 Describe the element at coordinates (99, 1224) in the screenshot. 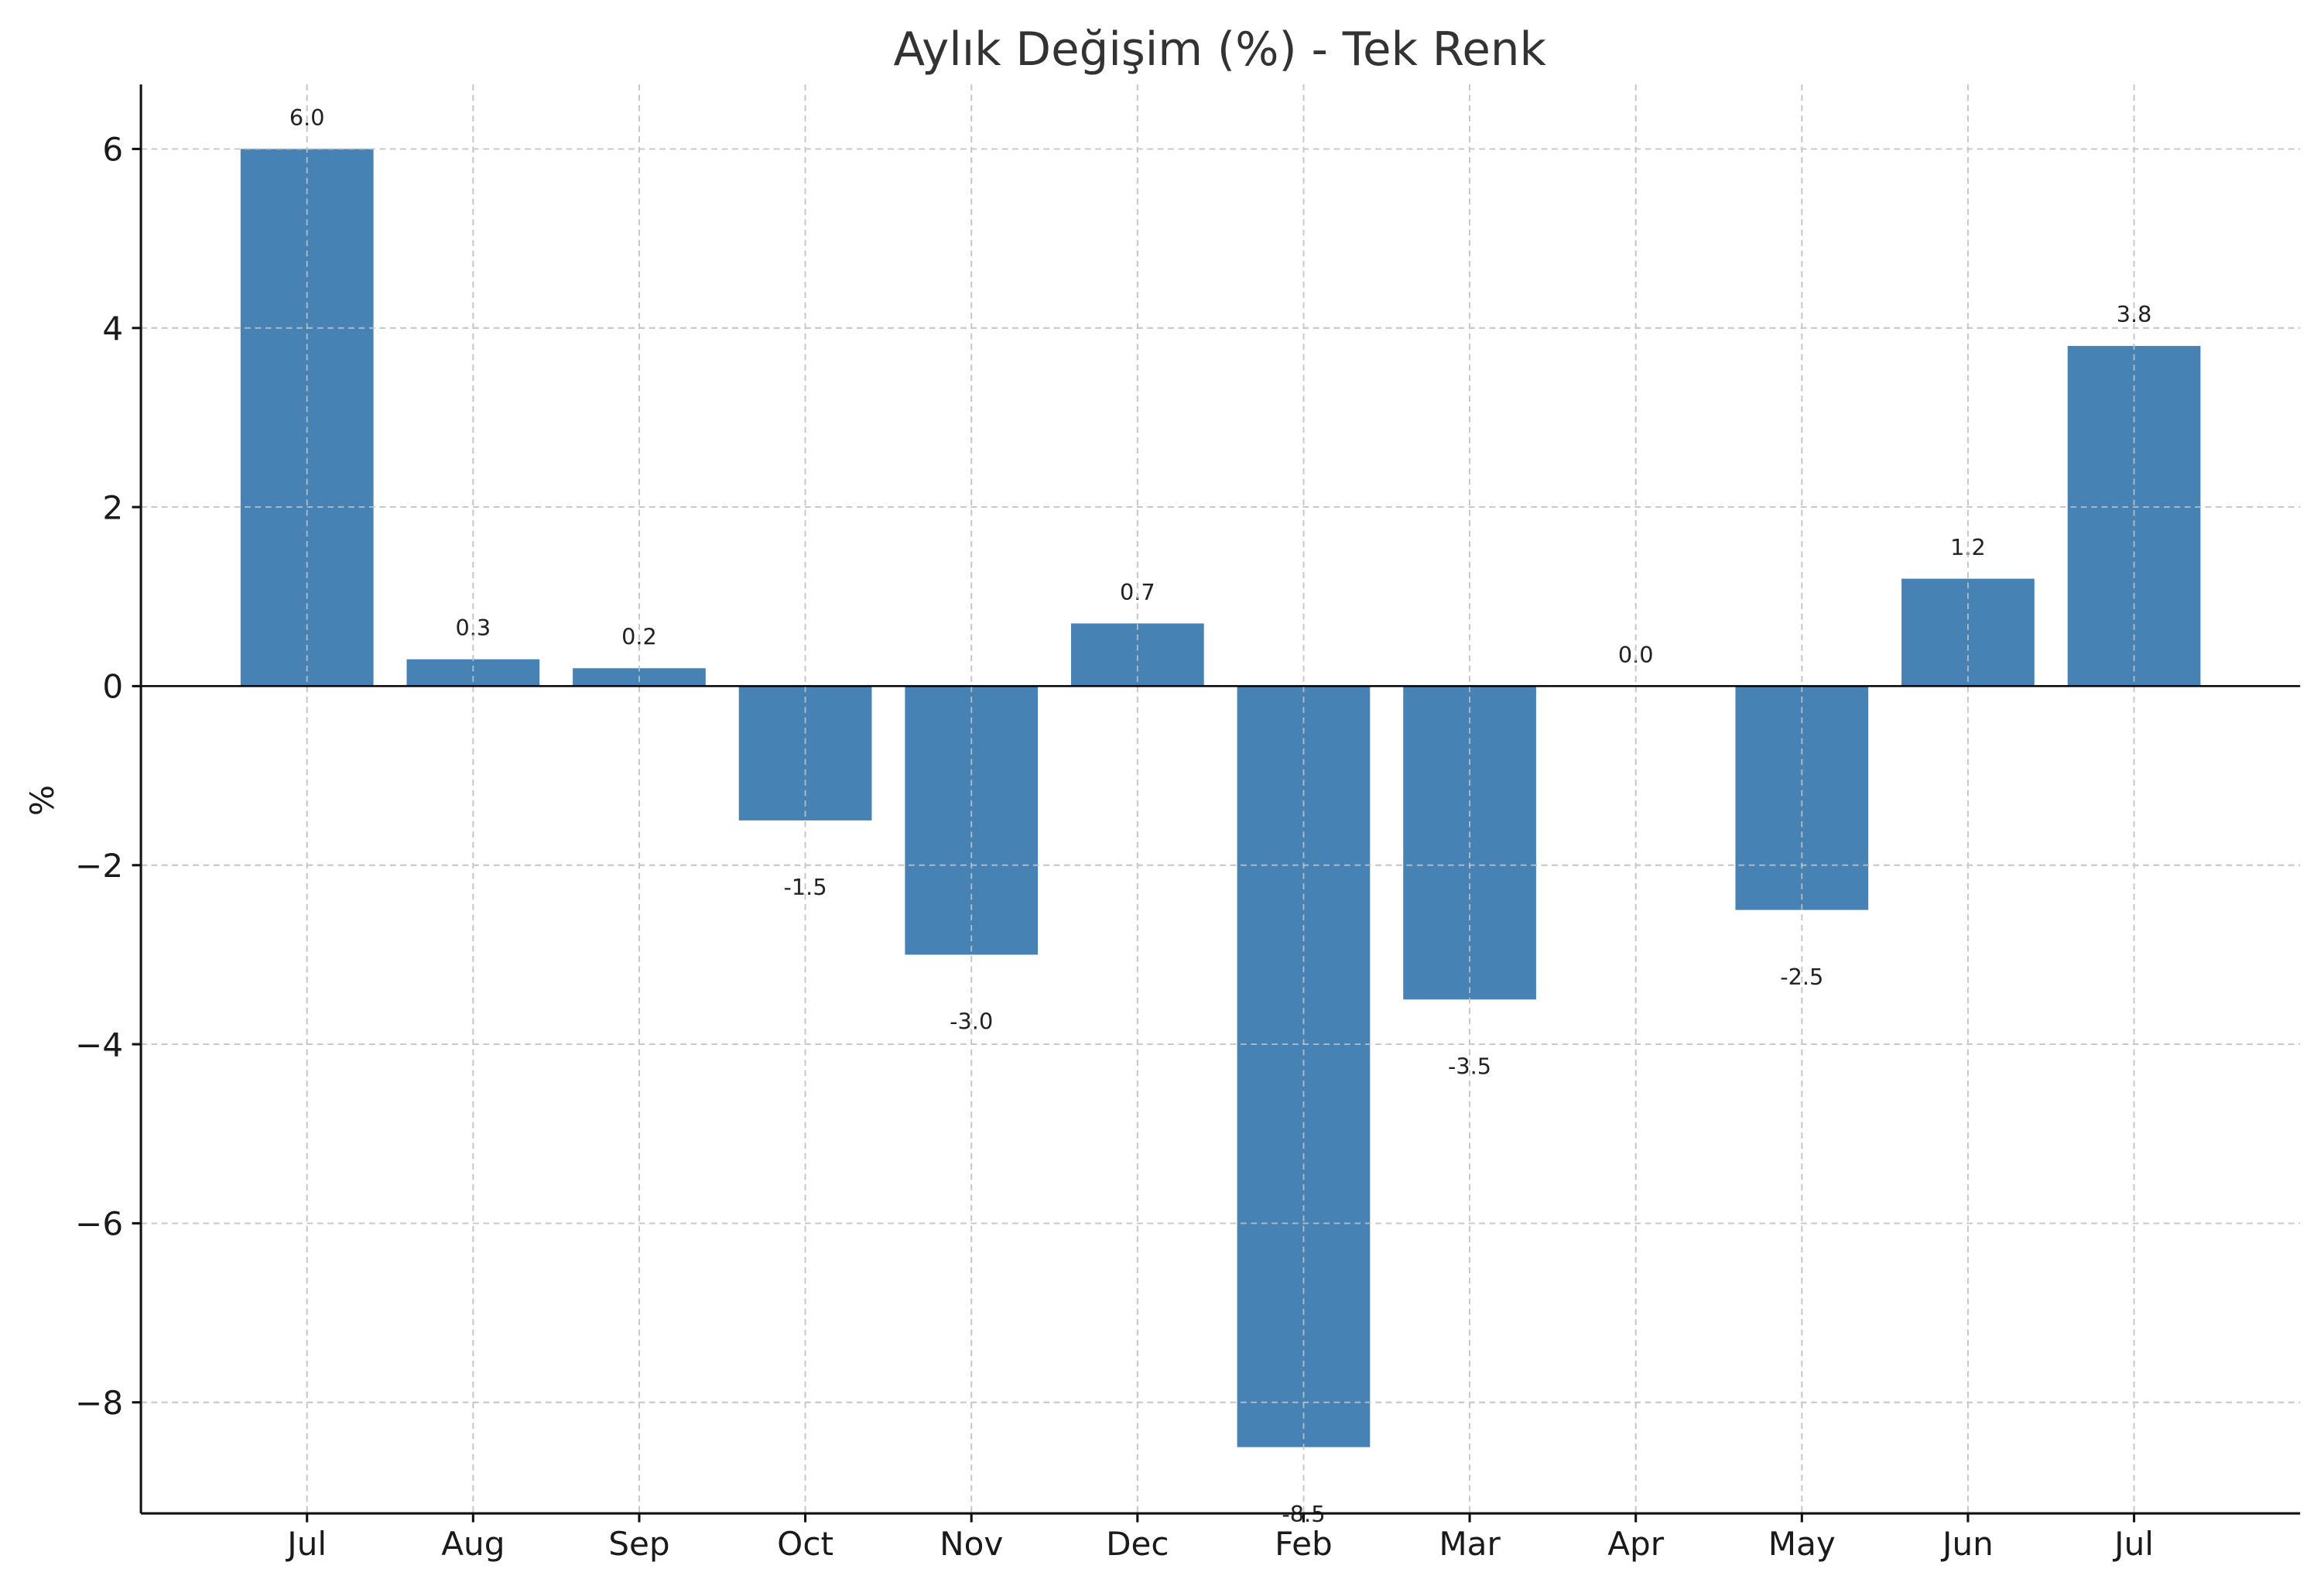

I see `y-tick-label: −6` at that location.